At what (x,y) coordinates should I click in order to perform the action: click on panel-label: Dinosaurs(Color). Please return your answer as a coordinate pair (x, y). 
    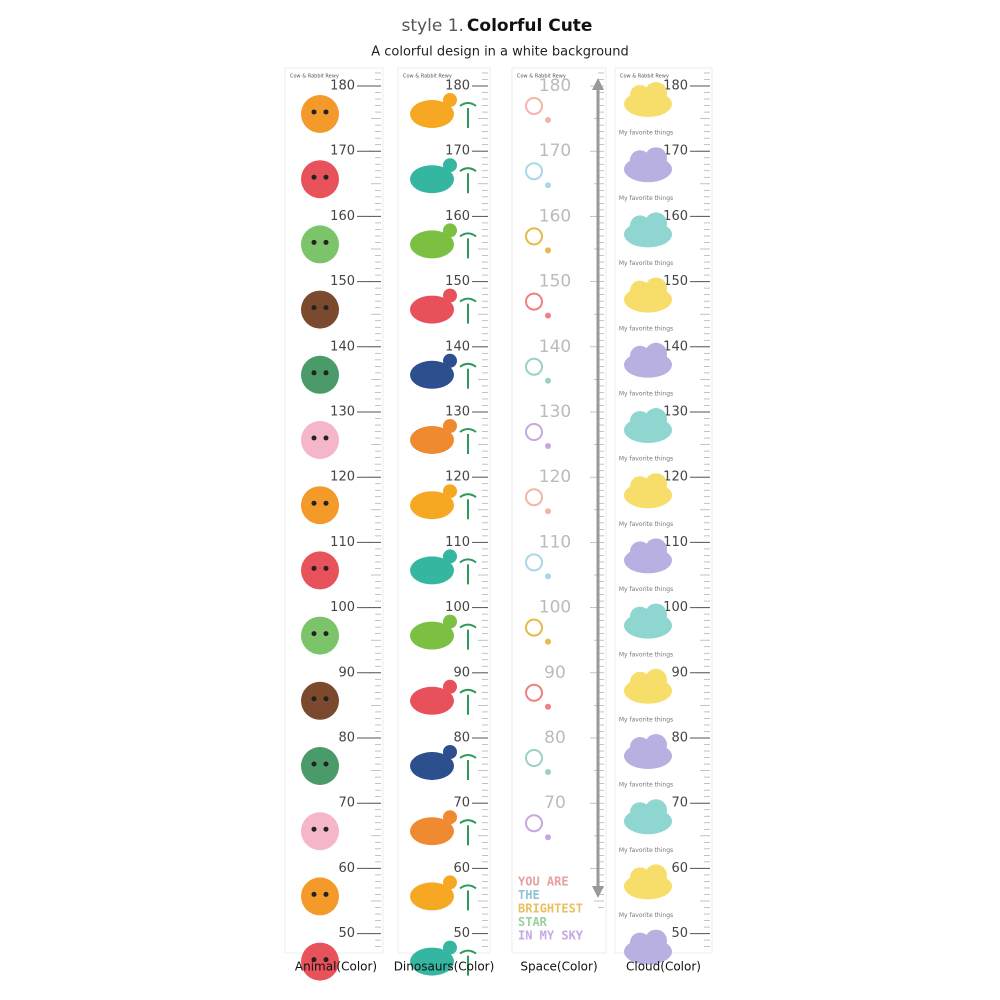
    Looking at the image, I should click on (444, 967).